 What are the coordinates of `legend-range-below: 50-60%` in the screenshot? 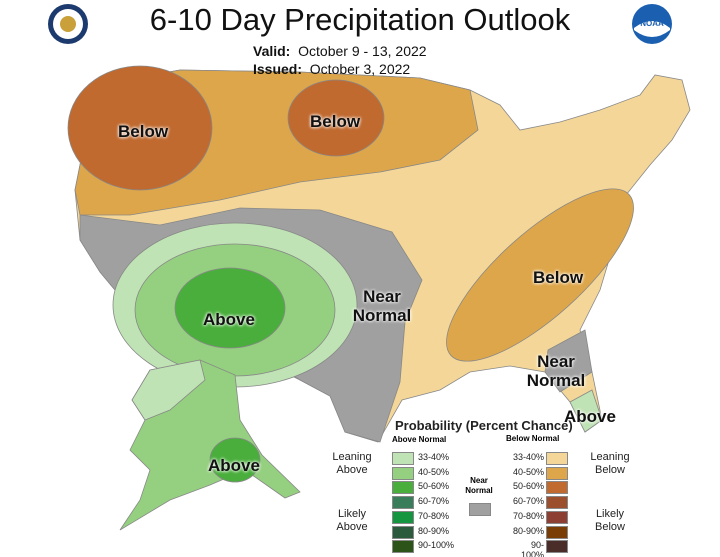 It's located at (528, 486).